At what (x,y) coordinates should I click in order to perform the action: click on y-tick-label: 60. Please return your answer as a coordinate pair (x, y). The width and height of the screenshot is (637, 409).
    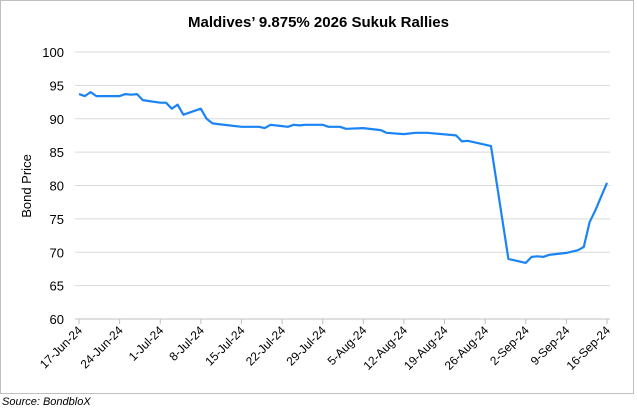
    Looking at the image, I should click on (57, 319).